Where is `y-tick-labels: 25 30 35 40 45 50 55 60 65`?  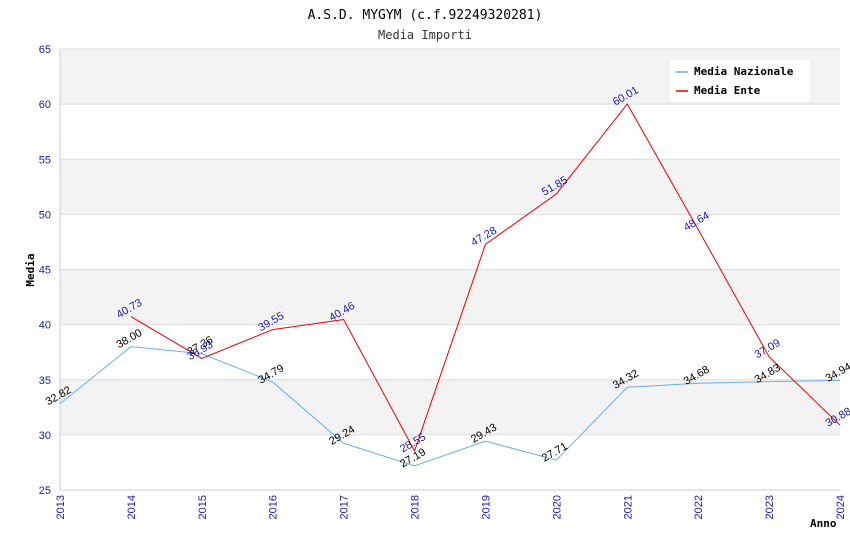 y-tick-labels: 25 30 35 40 45 50 55 60 65 is located at coordinates (45, 270).